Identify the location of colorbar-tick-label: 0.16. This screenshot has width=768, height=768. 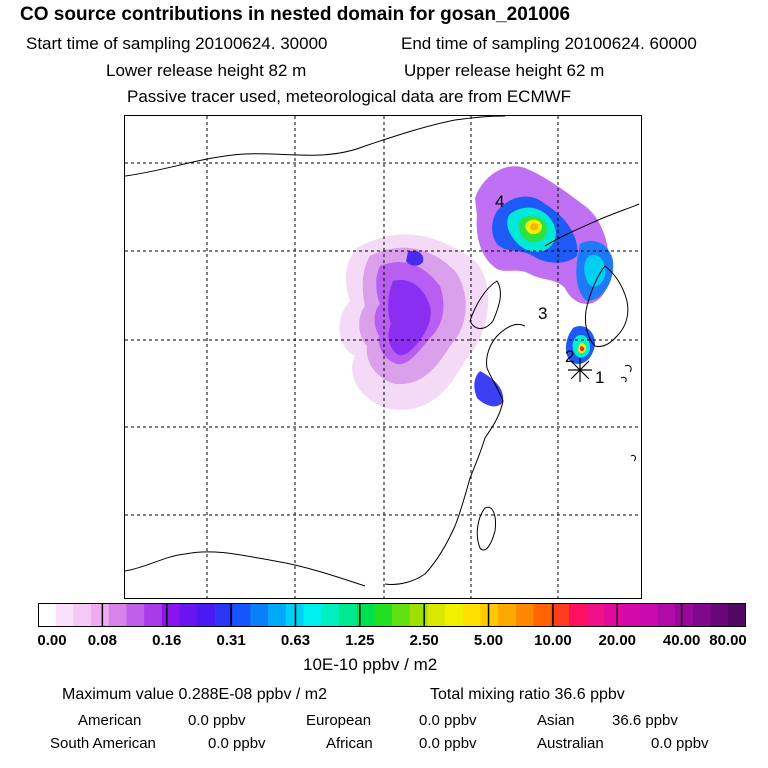
(167, 640).